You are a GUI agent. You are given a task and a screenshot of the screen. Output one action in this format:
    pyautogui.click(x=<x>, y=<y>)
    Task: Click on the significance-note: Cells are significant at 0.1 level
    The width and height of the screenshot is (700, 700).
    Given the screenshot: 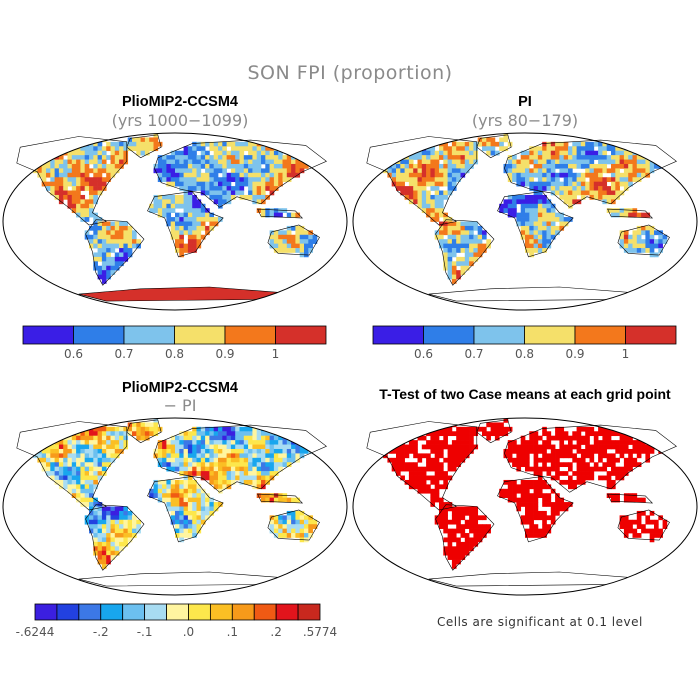 What is the action you would take?
    pyautogui.click(x=540, y=622)
    